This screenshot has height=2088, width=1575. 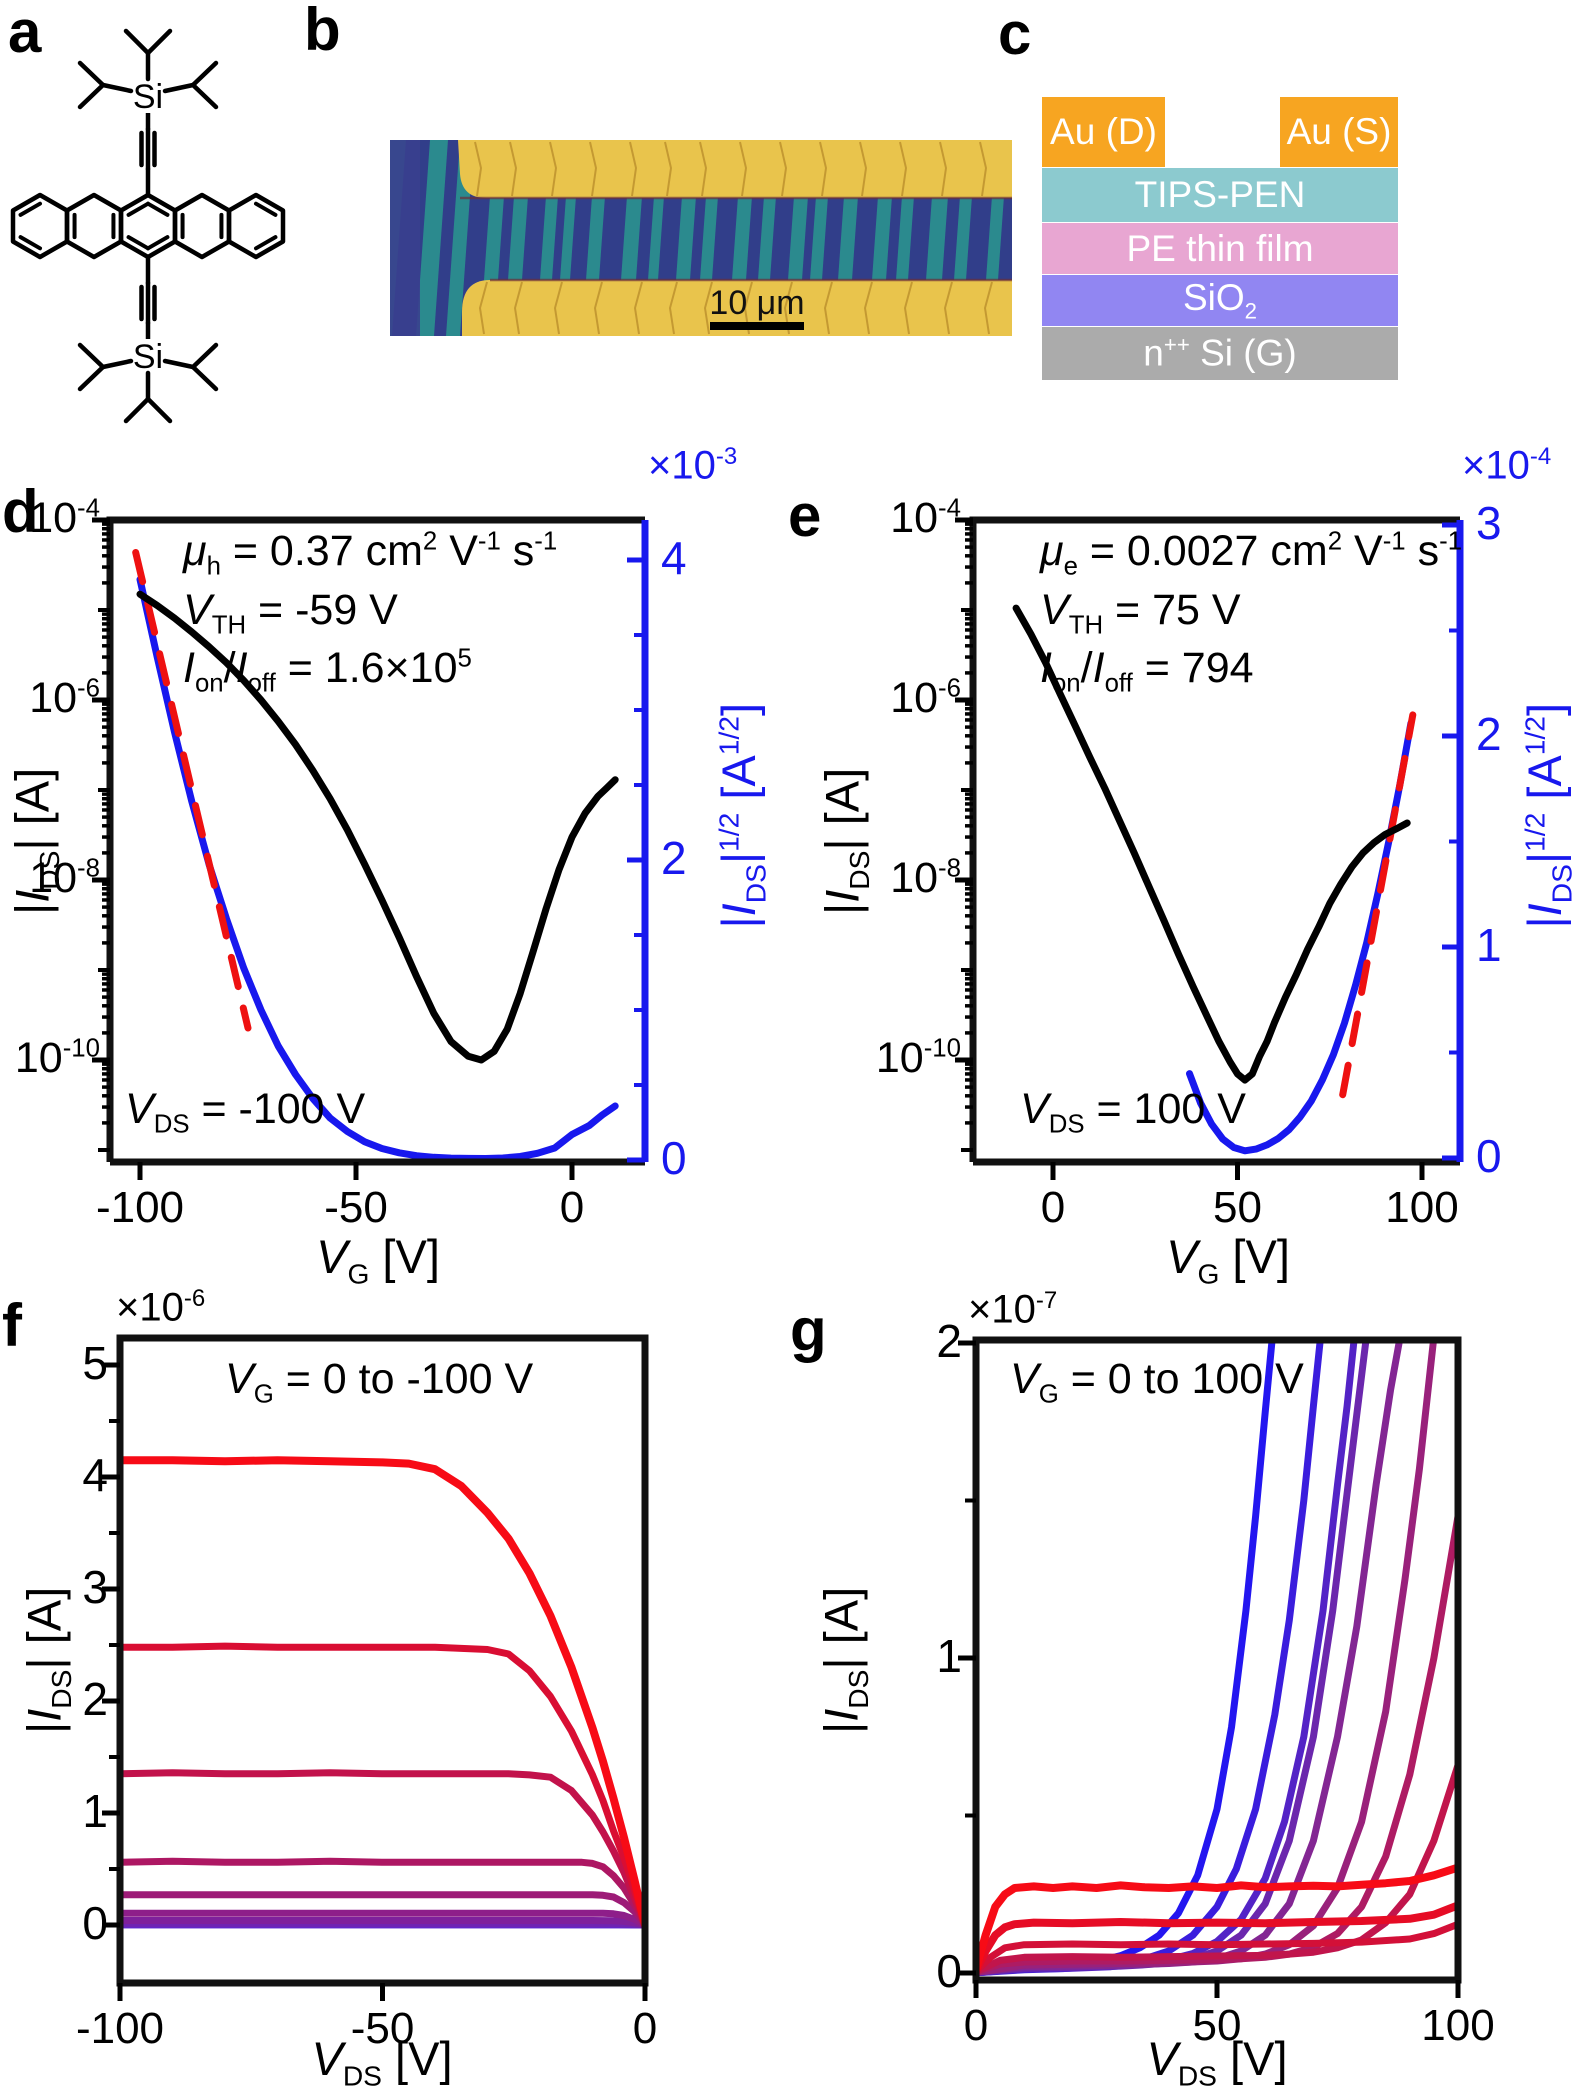 What do you see at coordinates (95, 1699) in the screenshot?
I see `y-tick-label: 2` at bounding box center [95, 1699].